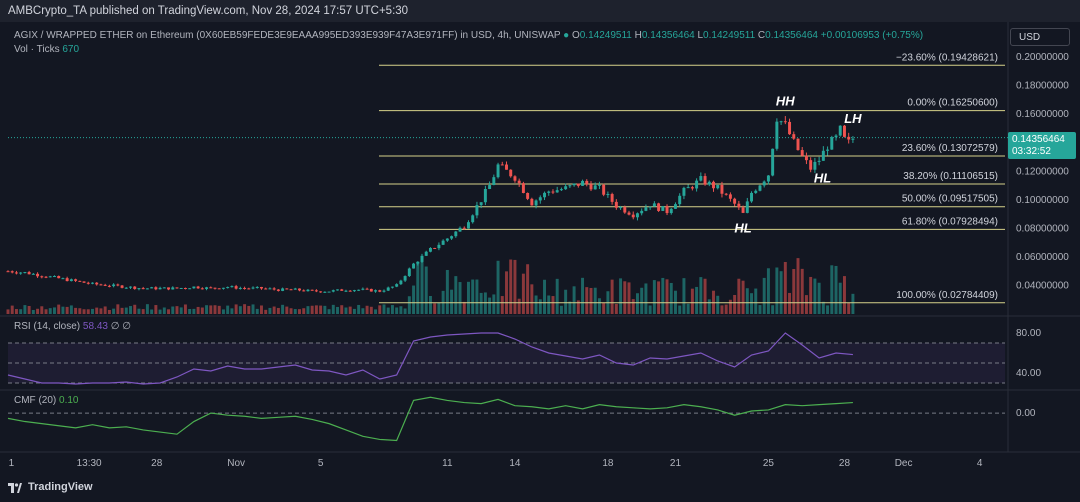 This screenshot has width=1080, height=502. What do you see at coordinates (742, 228) in the screenshot?
I see `swing-annotation: HL` at bounding box center [742, 228].